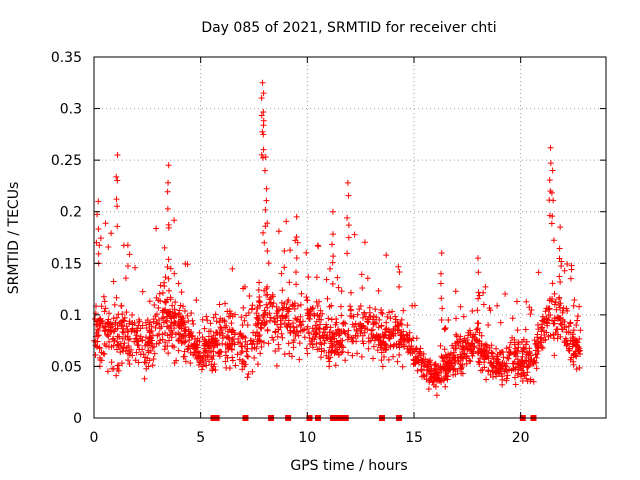 The width and height of the screenshot is (640, 480). Describe the element at coordinates (66, 161) in the screenshot. I see `y-tick-label: 0.25` at that location.